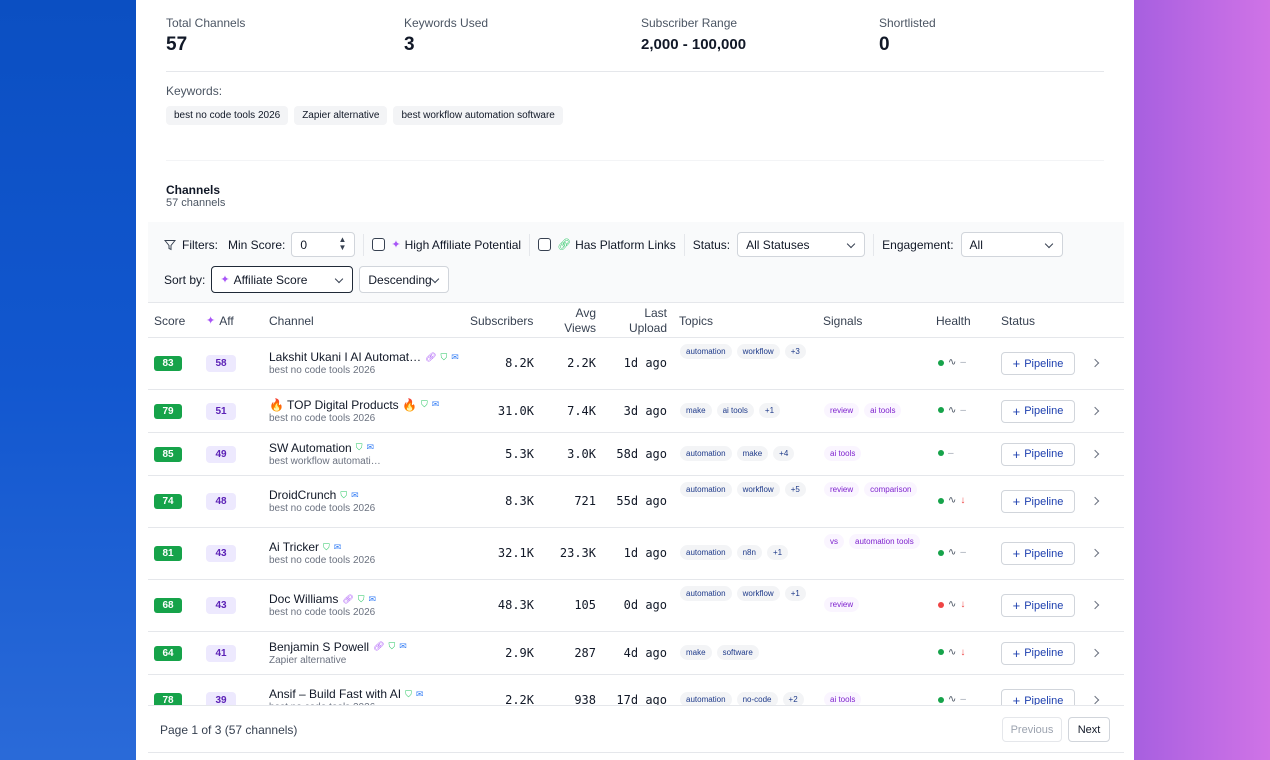 The width and height of the screenshot is (1270, 760). Describe the element at coordinates (519, 501) in the screenshot. I see `subscribers-value: 8.3K` at that location.